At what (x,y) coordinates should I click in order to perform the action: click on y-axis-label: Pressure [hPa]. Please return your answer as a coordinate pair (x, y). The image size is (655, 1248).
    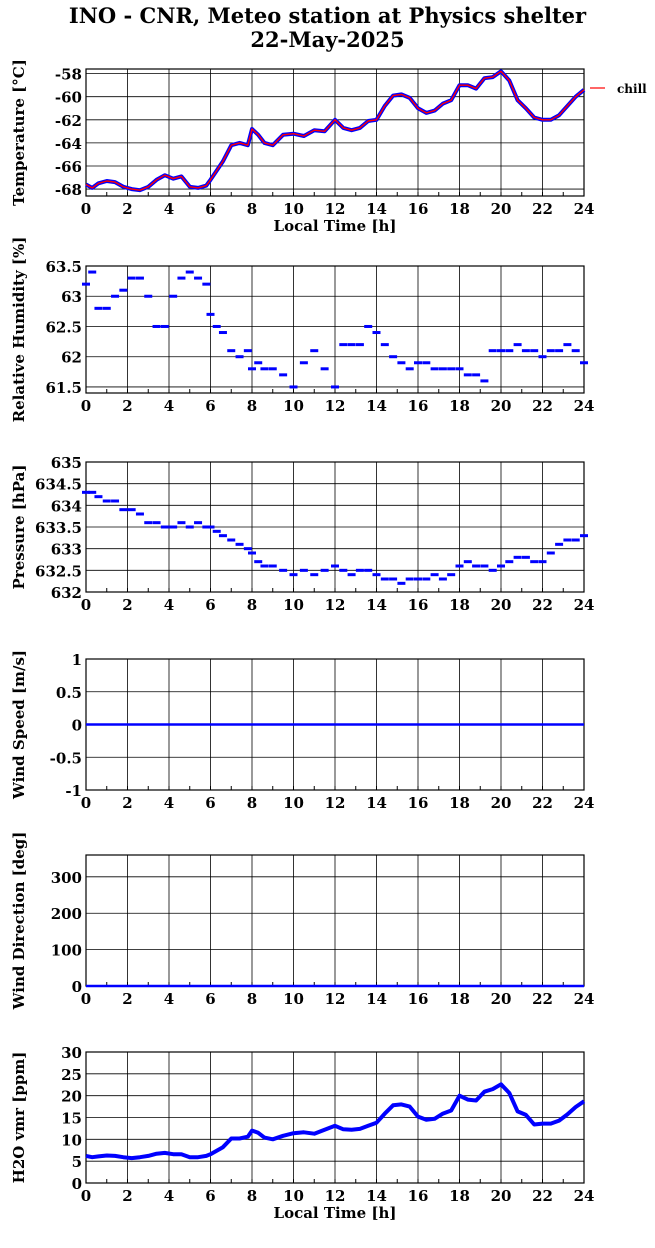
    Looking at the image, I should click on (19, 527).